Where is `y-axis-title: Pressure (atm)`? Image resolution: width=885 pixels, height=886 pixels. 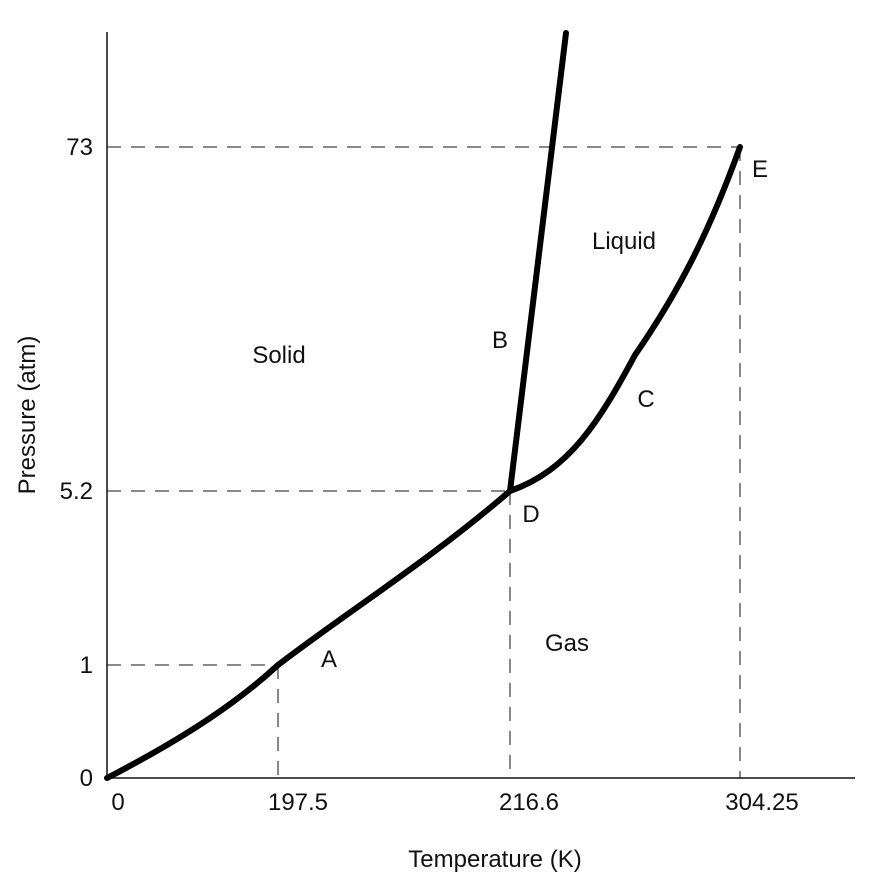 y-axis-title: Pressure (atm) is located at coordinates (27, 415).